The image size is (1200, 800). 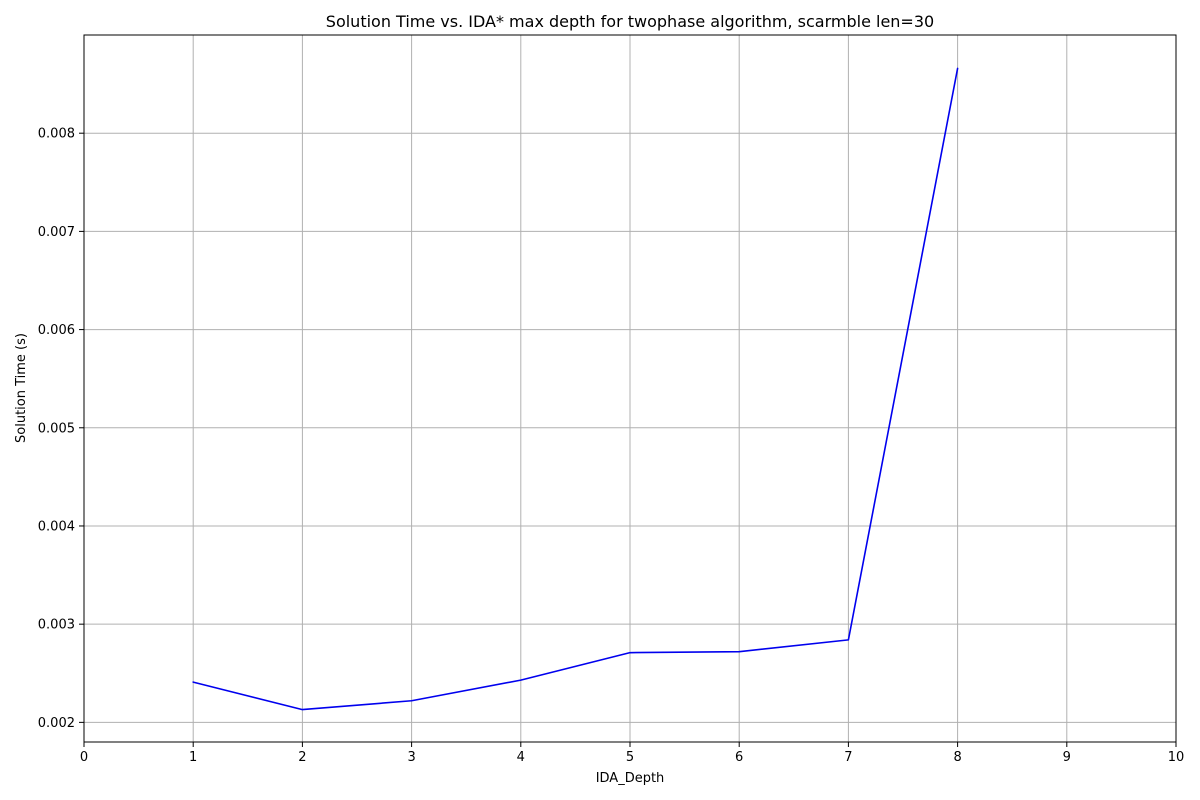 I want to click on x-tick-label: 5, so click(x=630, y=757).